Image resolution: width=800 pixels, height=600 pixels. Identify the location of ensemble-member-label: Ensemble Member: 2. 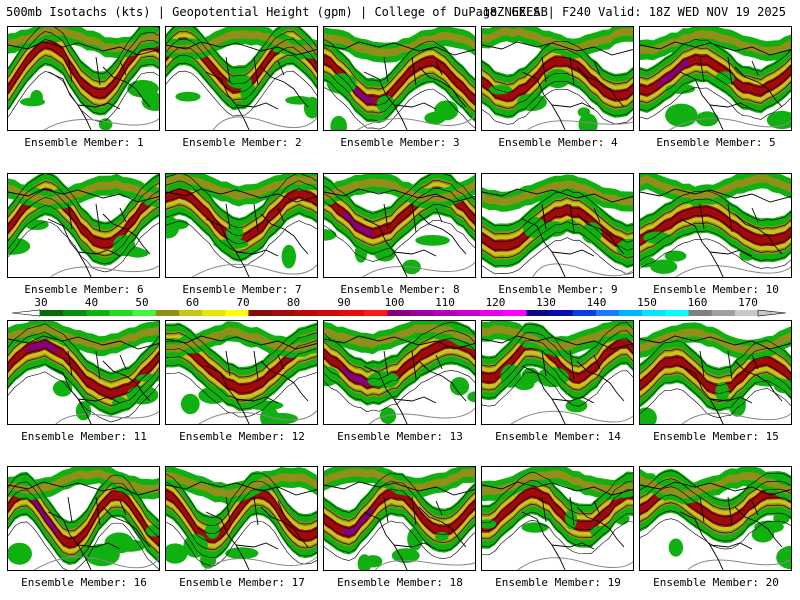
(242, 142).